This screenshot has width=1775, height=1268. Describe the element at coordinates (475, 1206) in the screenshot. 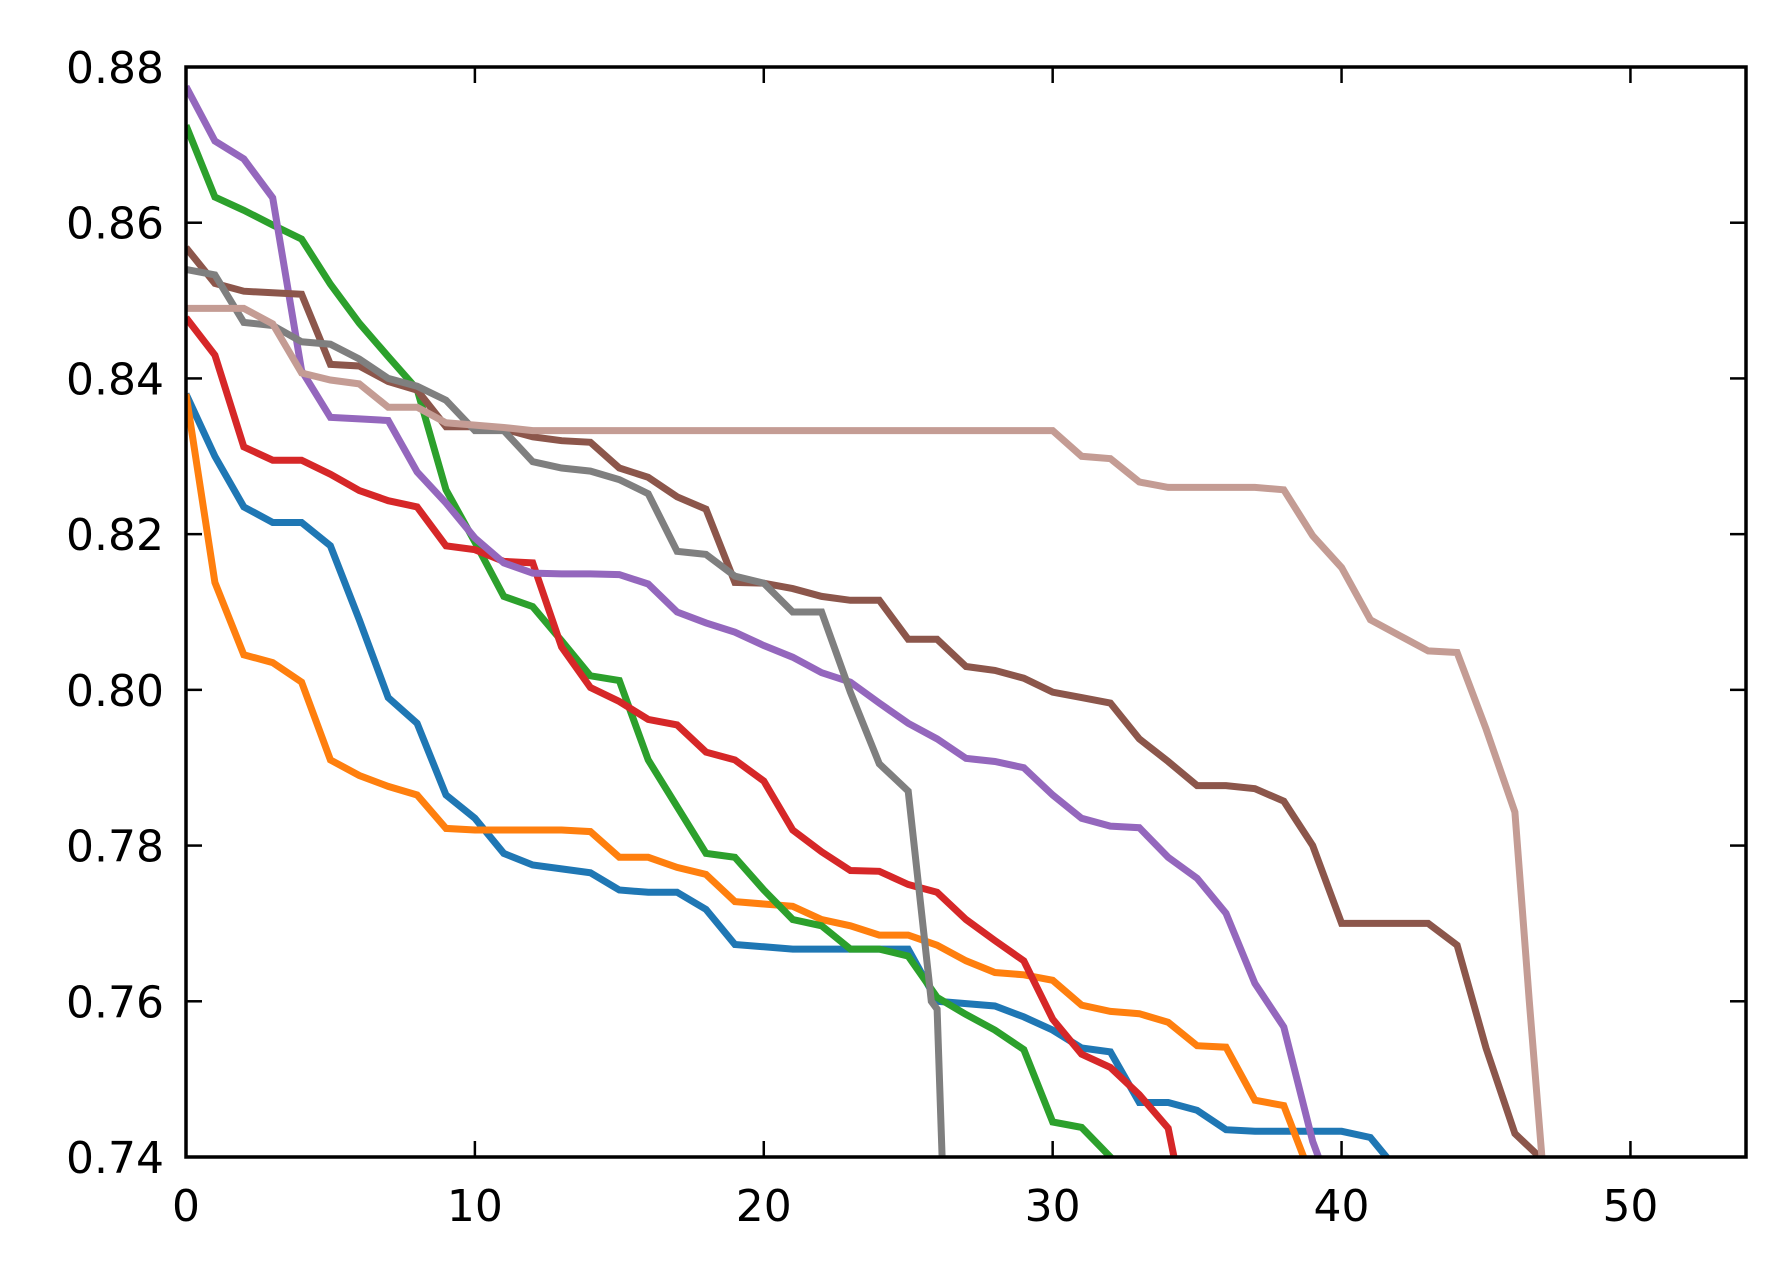

I see `x-tick-label: 10` at that location.